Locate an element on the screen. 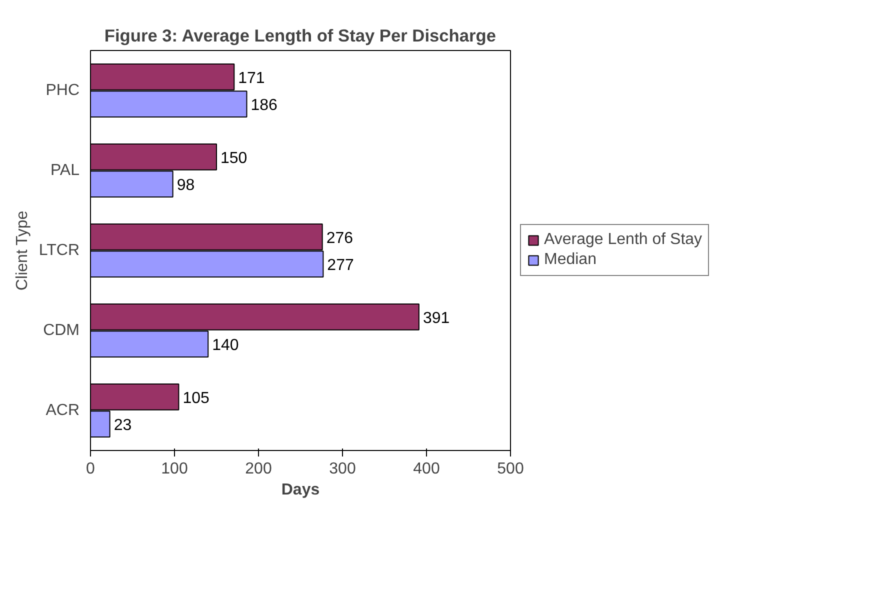  data-label: 98 is located at coordinates (185, 185).